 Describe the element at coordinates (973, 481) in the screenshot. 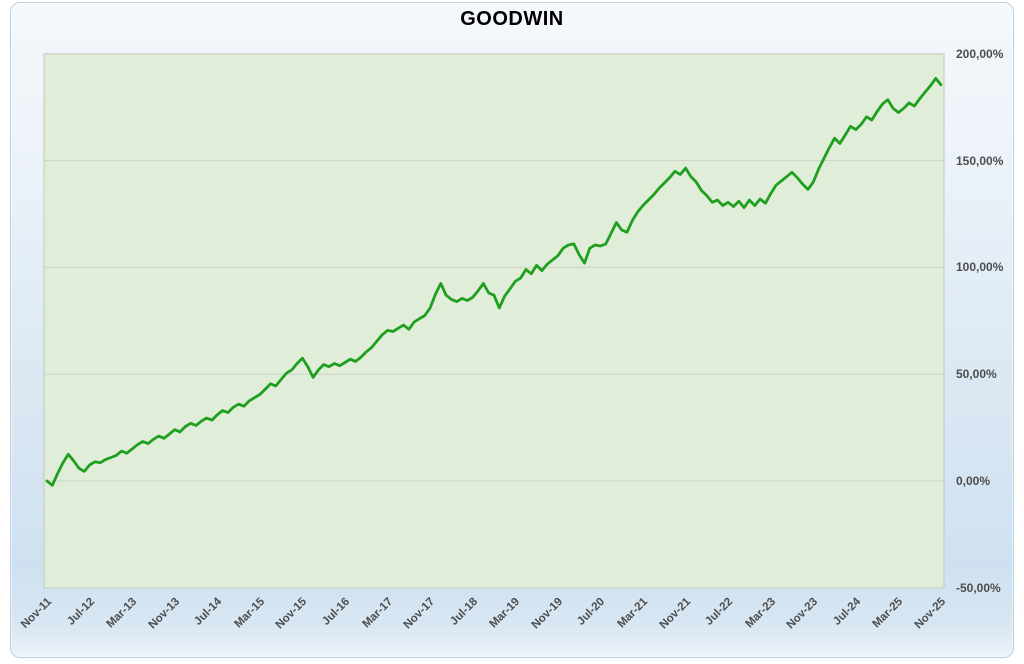

I see `y-axis-label: 0,00%` at that location.